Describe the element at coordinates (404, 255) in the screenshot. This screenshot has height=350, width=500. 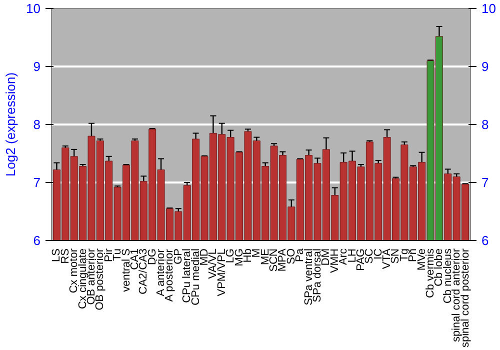
I see `x-tick-label: Tg` at that location.